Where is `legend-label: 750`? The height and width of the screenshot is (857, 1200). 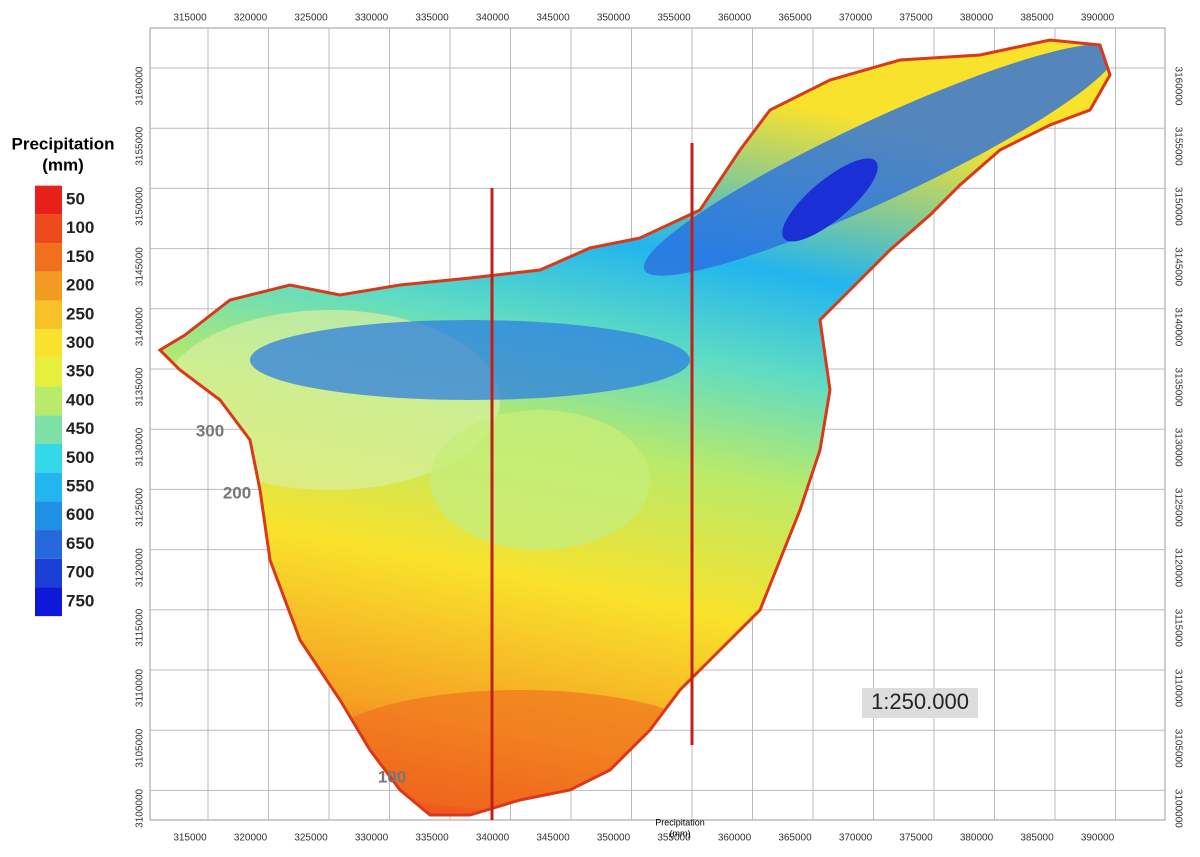
legend-label: 750 is located at coordinates (80, 600).